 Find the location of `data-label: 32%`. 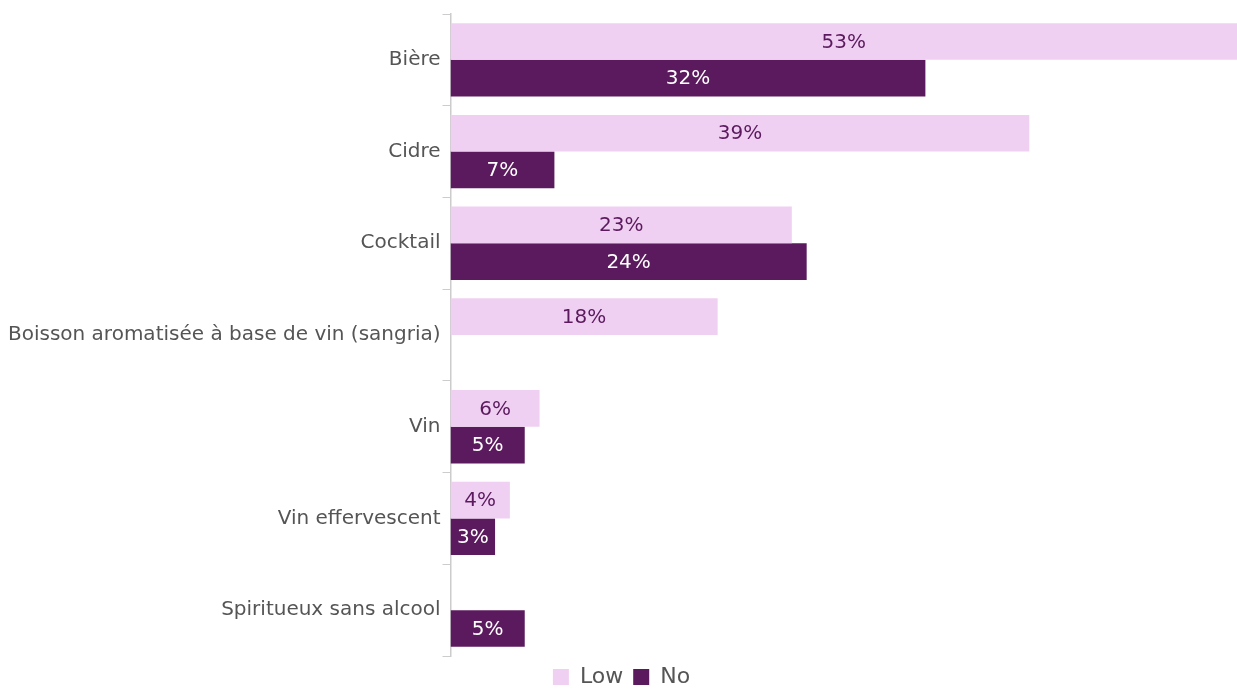

data-label: 32% is located at coordinates (688, 77).